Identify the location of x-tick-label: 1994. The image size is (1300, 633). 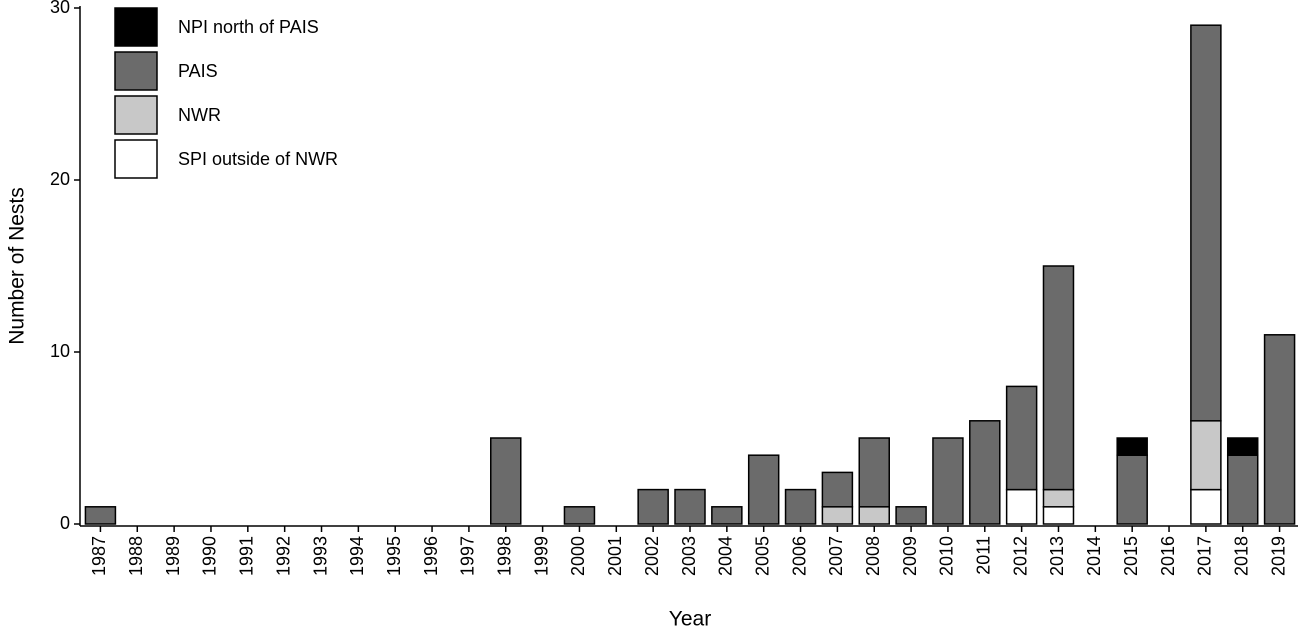
(357, 556).